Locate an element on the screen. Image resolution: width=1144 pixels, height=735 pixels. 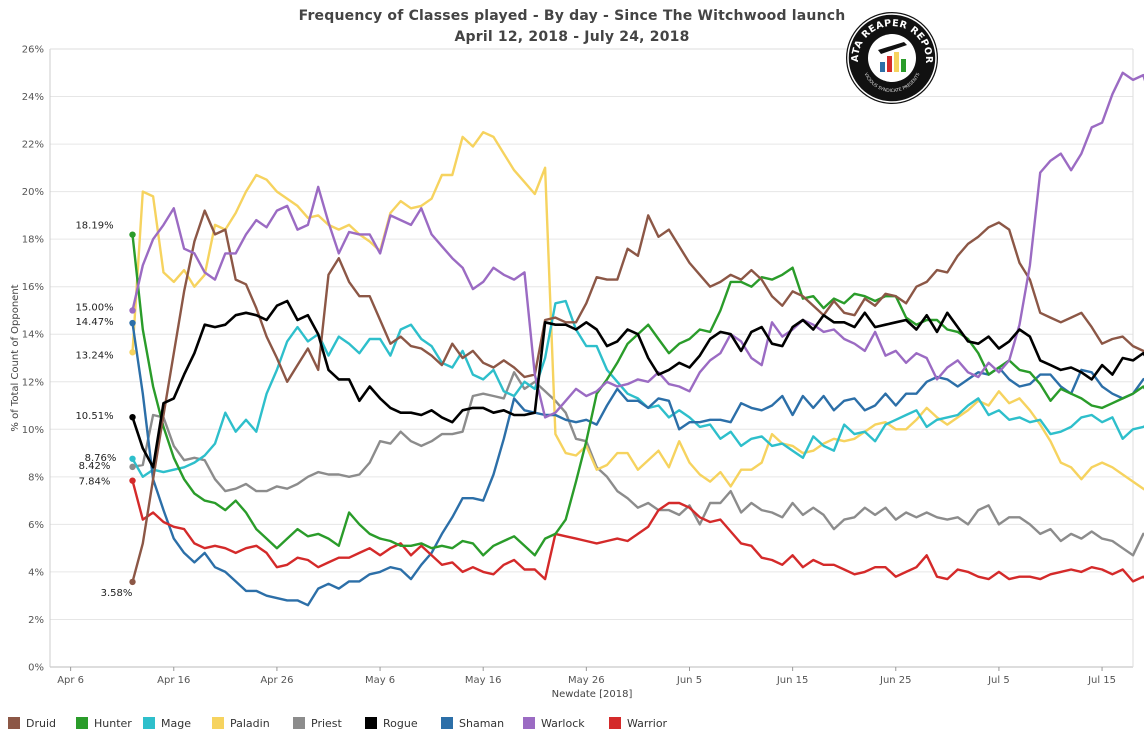
start-dot-druid is located at coordinates (132, 582).